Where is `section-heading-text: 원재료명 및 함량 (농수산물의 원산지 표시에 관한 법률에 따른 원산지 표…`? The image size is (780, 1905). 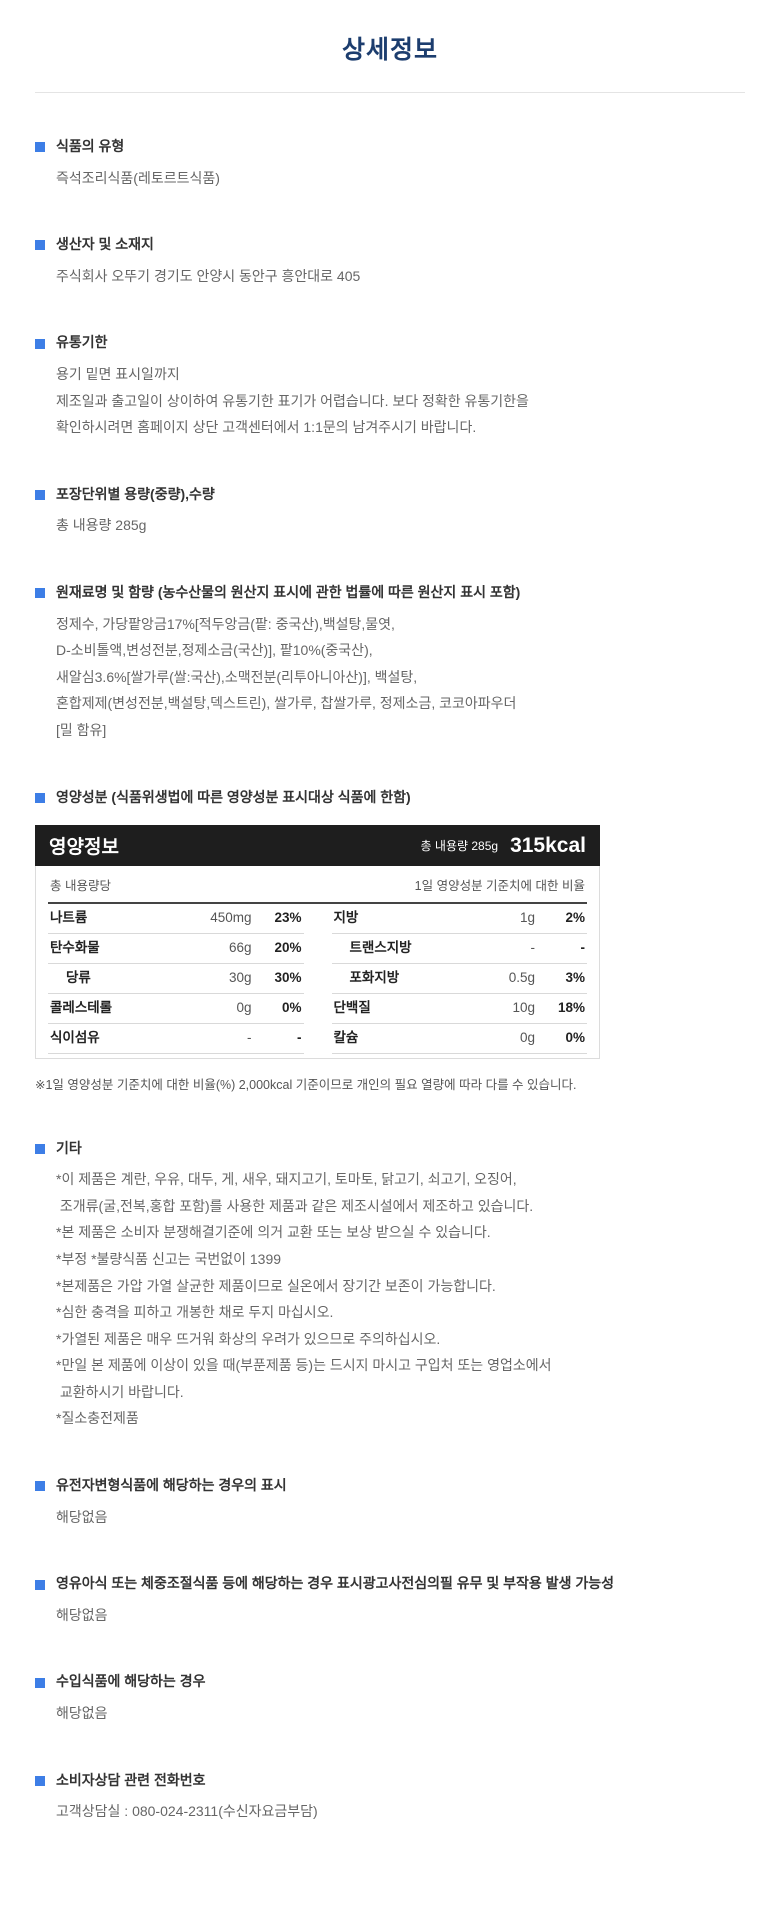 section-heading-text: 원재료명 및 함량 (농수산물의 원산지 표시에 관한 법률에 따른 원산지 표… is located at coordinates (288, 591).